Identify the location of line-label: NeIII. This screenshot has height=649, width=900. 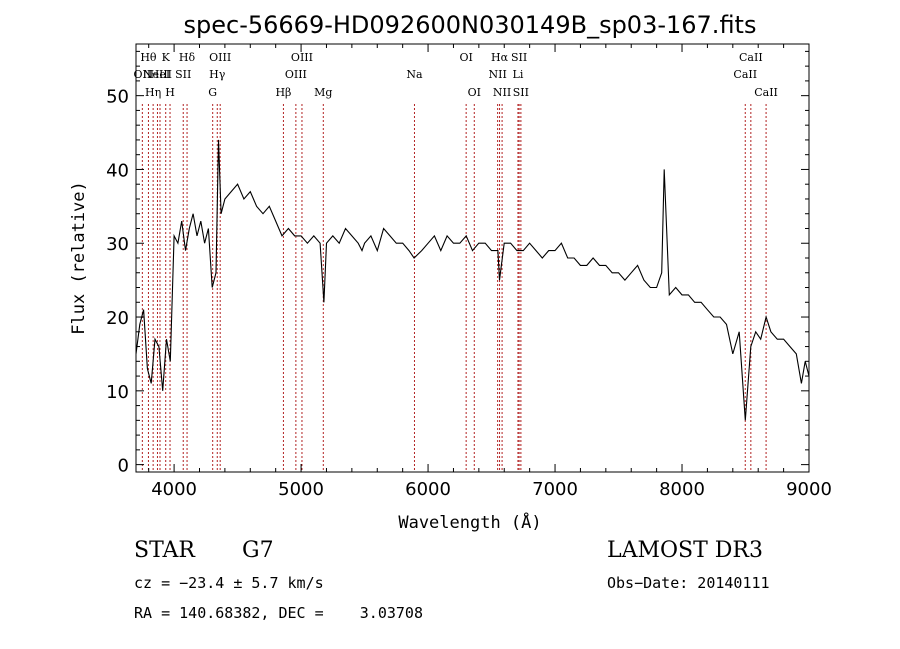
(157, 74).